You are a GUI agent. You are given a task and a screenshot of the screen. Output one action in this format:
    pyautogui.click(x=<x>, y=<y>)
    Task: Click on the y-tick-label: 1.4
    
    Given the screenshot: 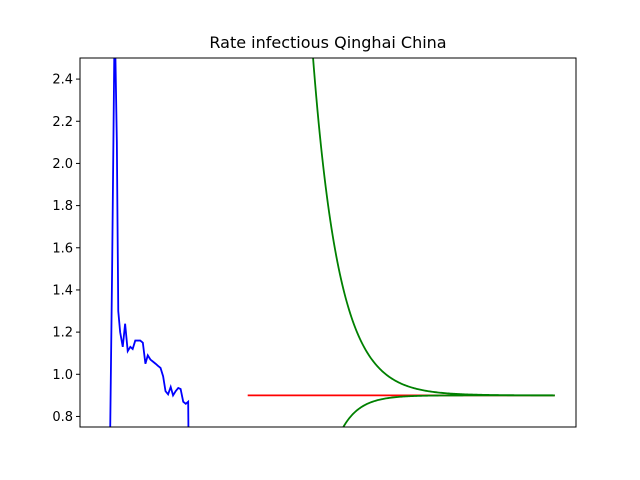 What is the action you would take?
    pyautogui.click(x=62, y=290)
    